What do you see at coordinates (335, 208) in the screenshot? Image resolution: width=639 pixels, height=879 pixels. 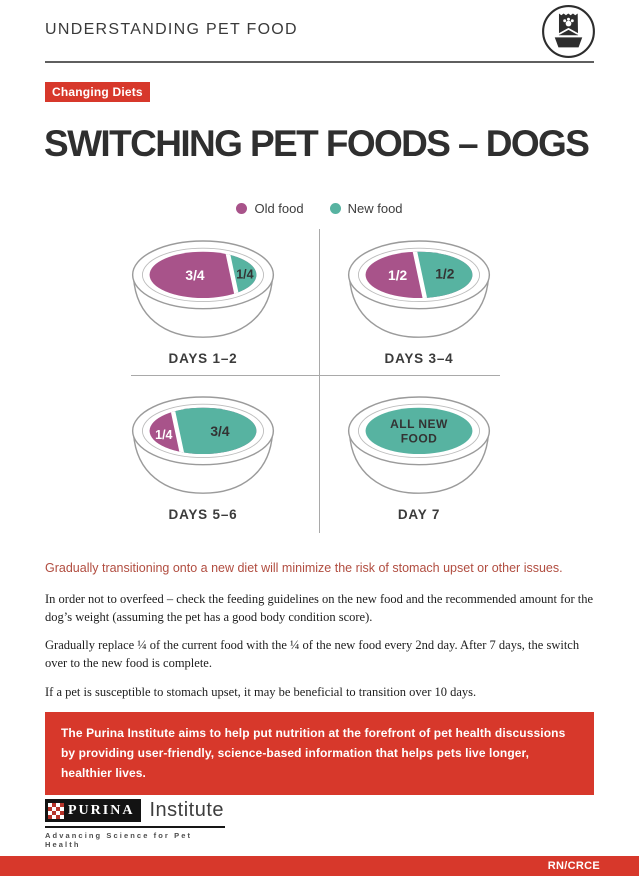 I see `new-food-dot-icon` at bounding box center [335, 208].